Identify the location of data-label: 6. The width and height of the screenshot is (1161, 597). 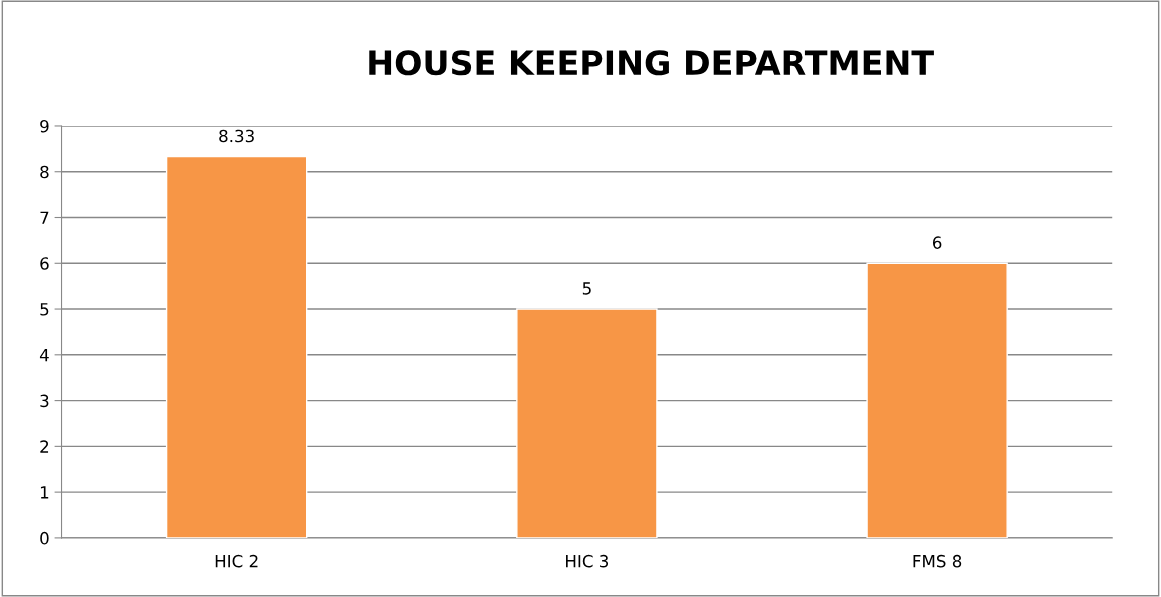
(937, 242).